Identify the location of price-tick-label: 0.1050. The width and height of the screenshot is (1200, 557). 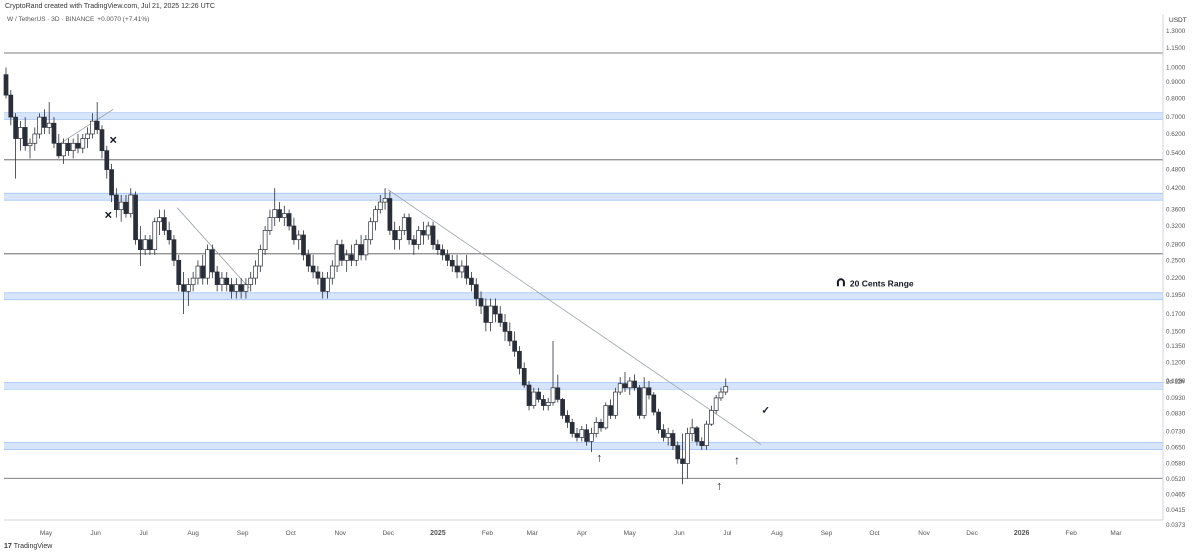
(1176, 381).